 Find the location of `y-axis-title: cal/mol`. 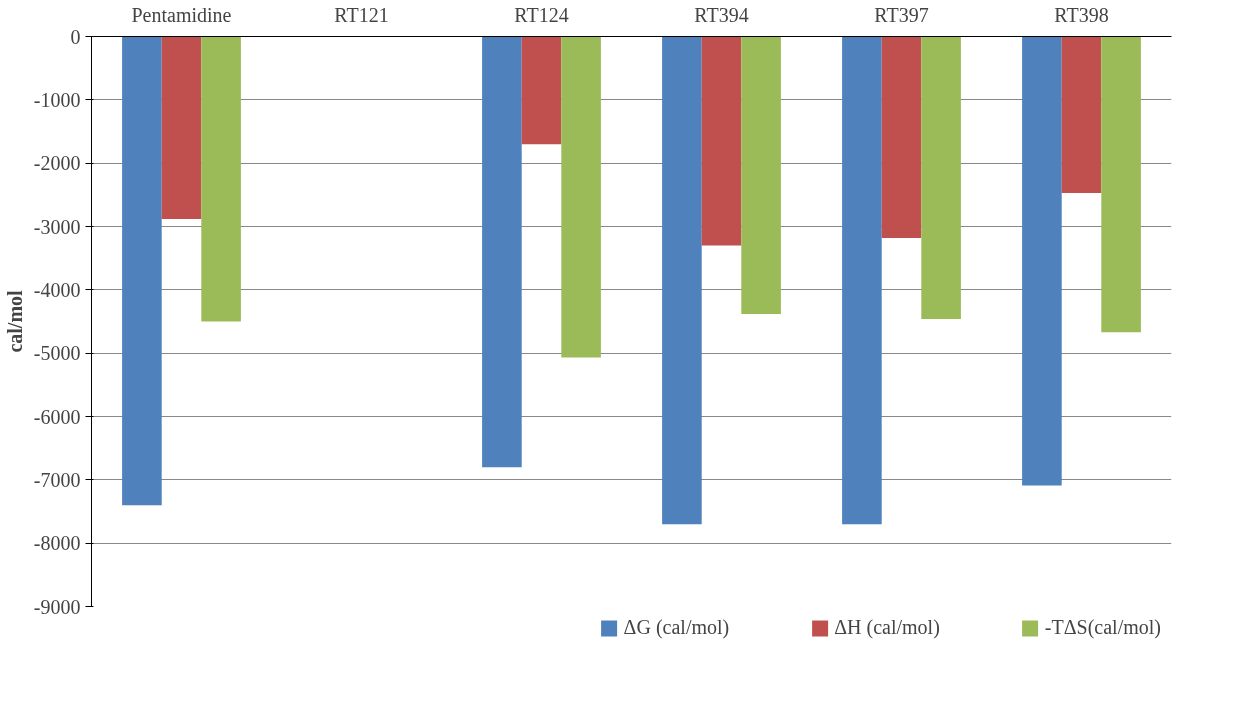

y-axis-title: cal/mol is located at coordinates (14, 321).